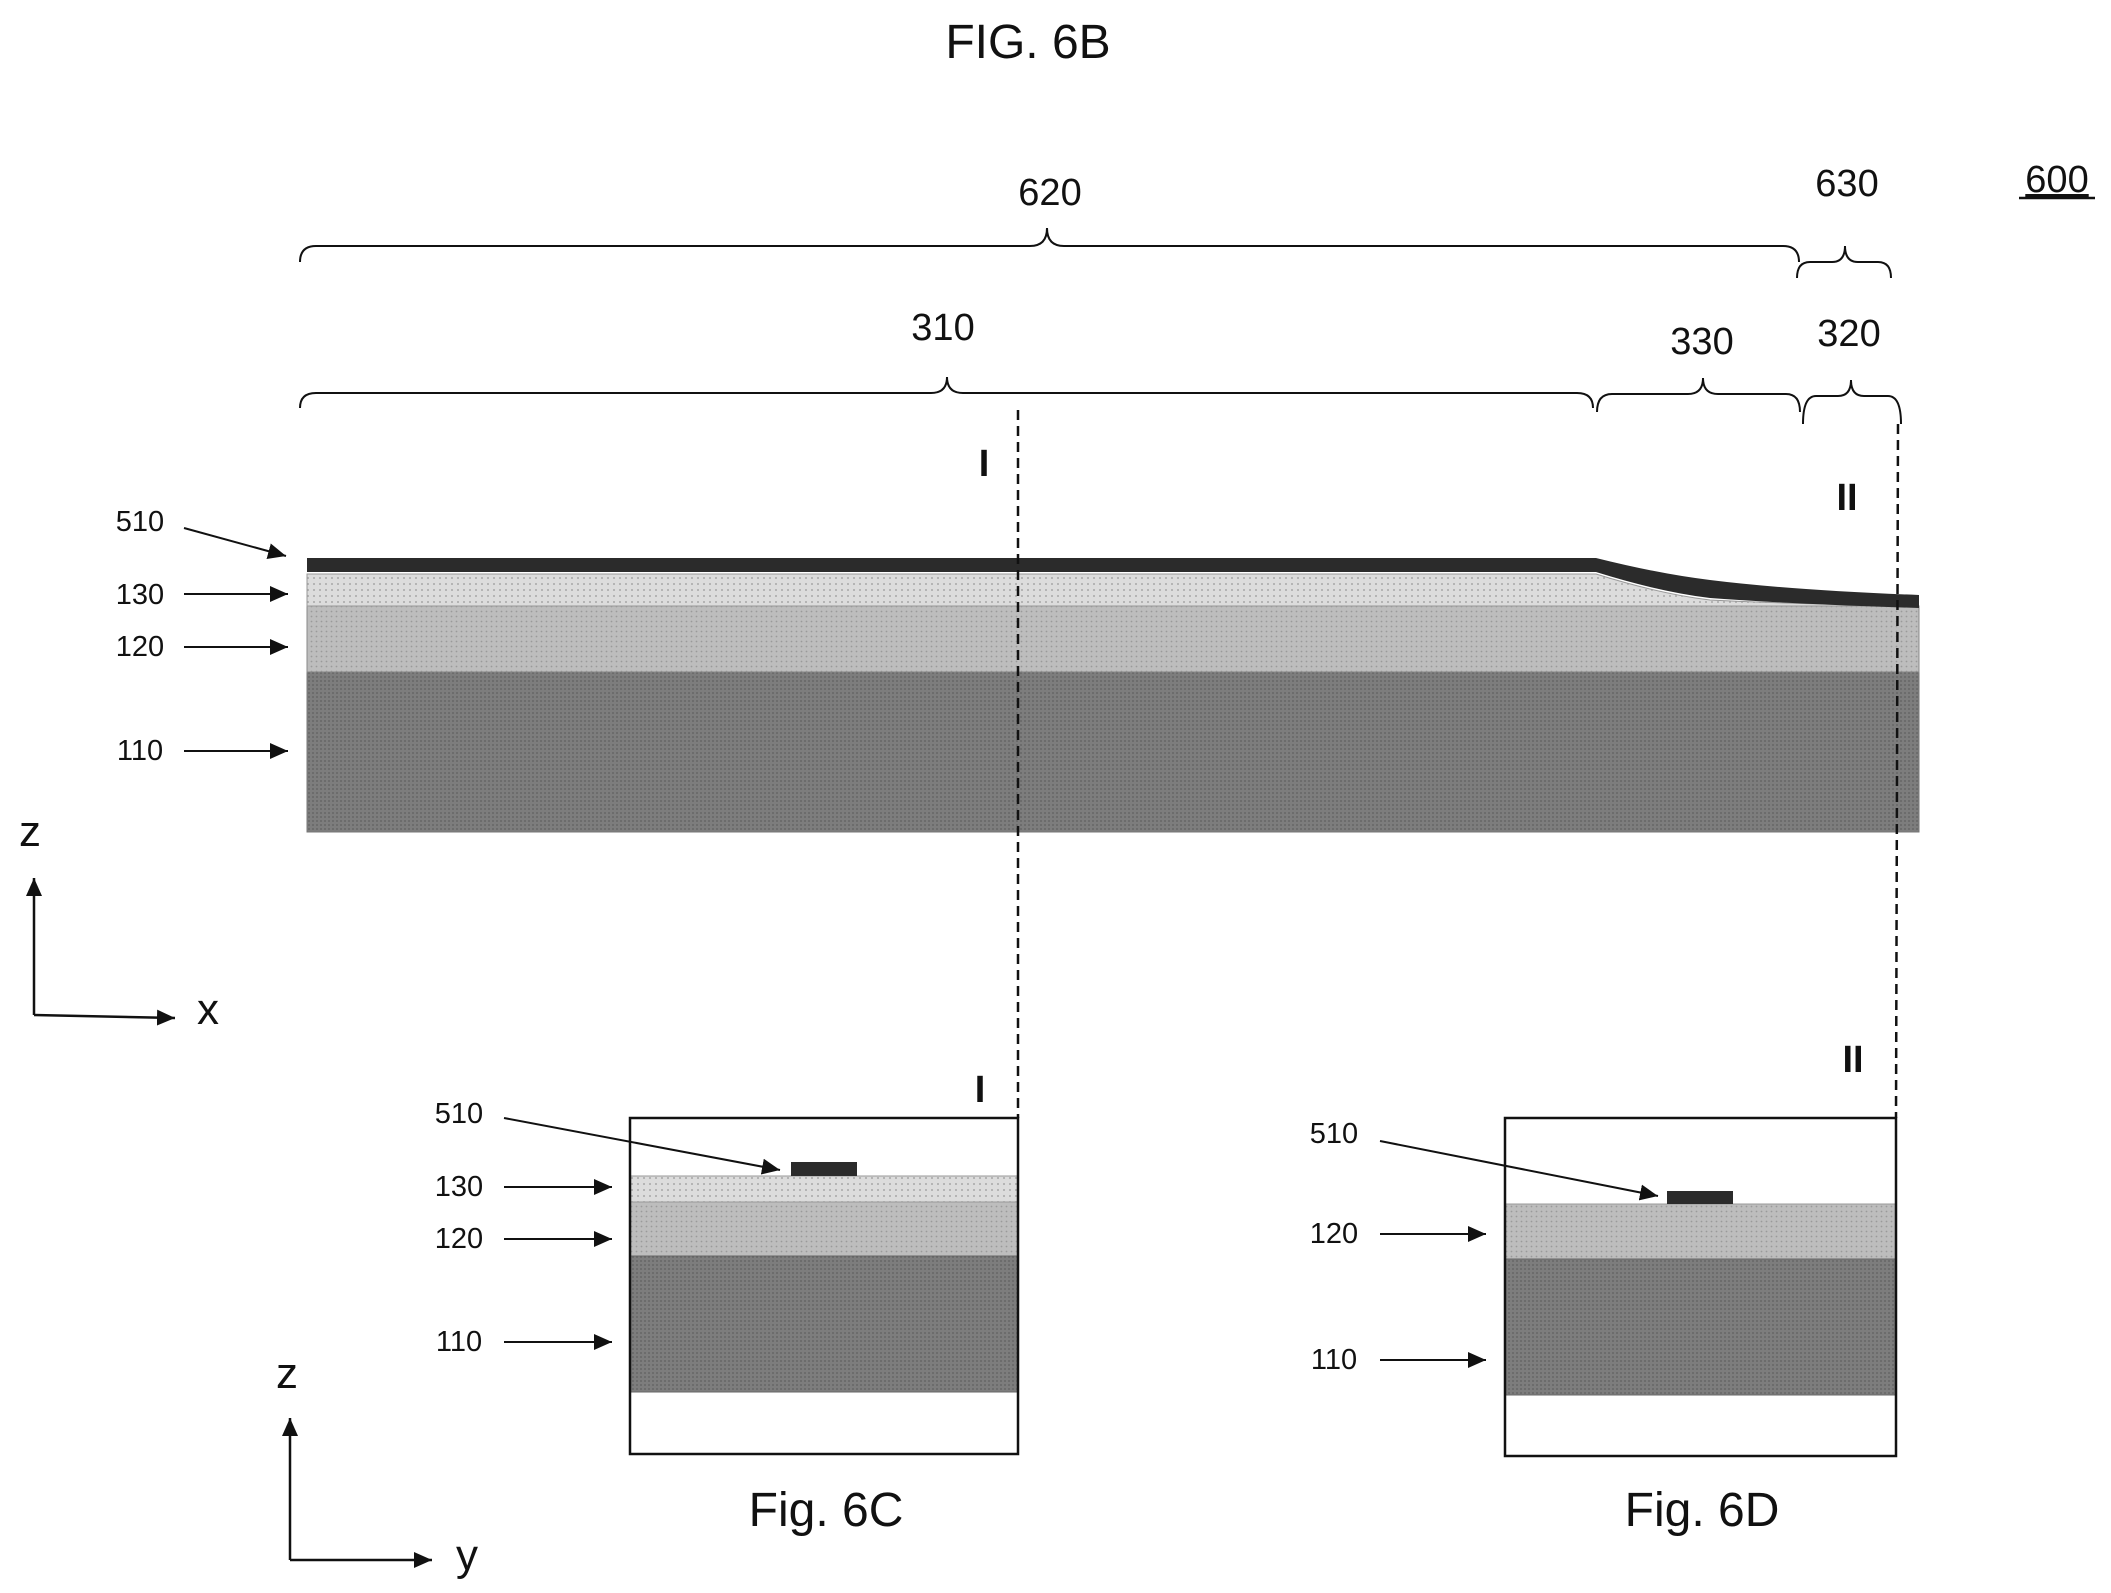 This screenshot has width=2111, height=1593. What do you see at coordinates (1700, 1197) in the screenshot?
I see `layer-510-6d` at bounding box center [1700, 1197].